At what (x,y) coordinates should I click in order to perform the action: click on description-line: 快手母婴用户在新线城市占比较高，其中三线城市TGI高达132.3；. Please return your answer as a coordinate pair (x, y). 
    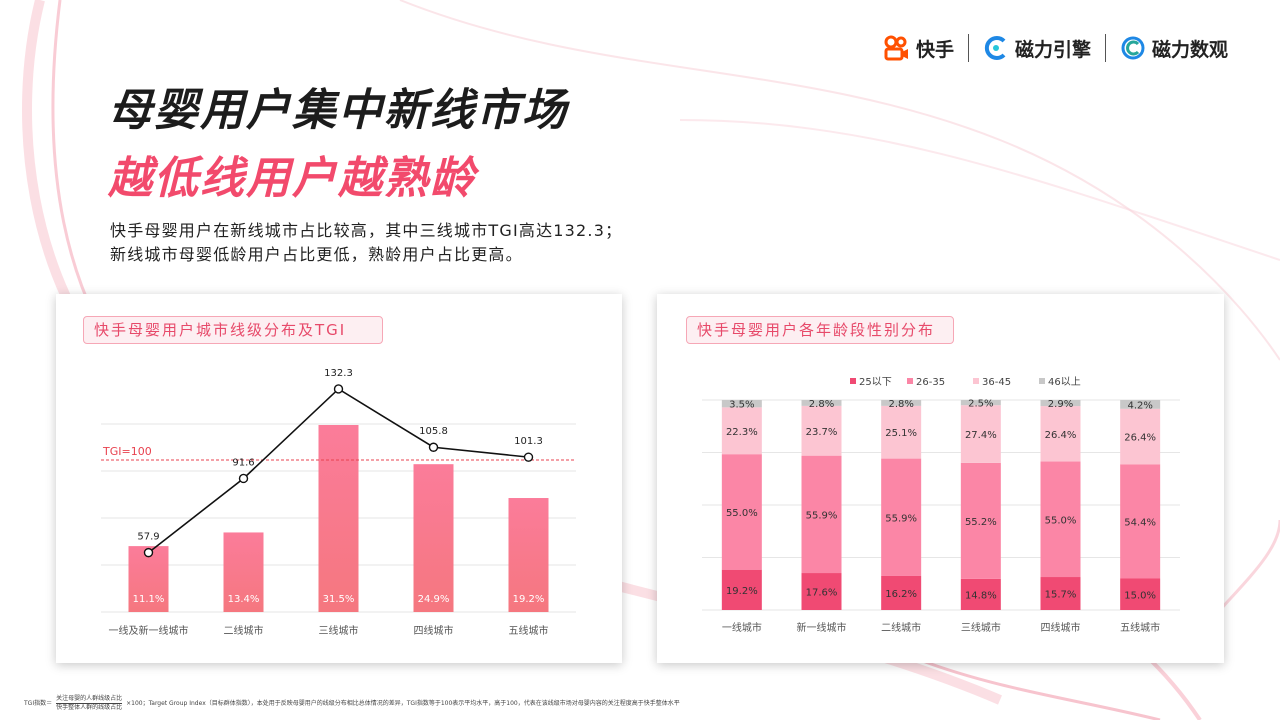
    Looking at the image, I should click on (366, 230).